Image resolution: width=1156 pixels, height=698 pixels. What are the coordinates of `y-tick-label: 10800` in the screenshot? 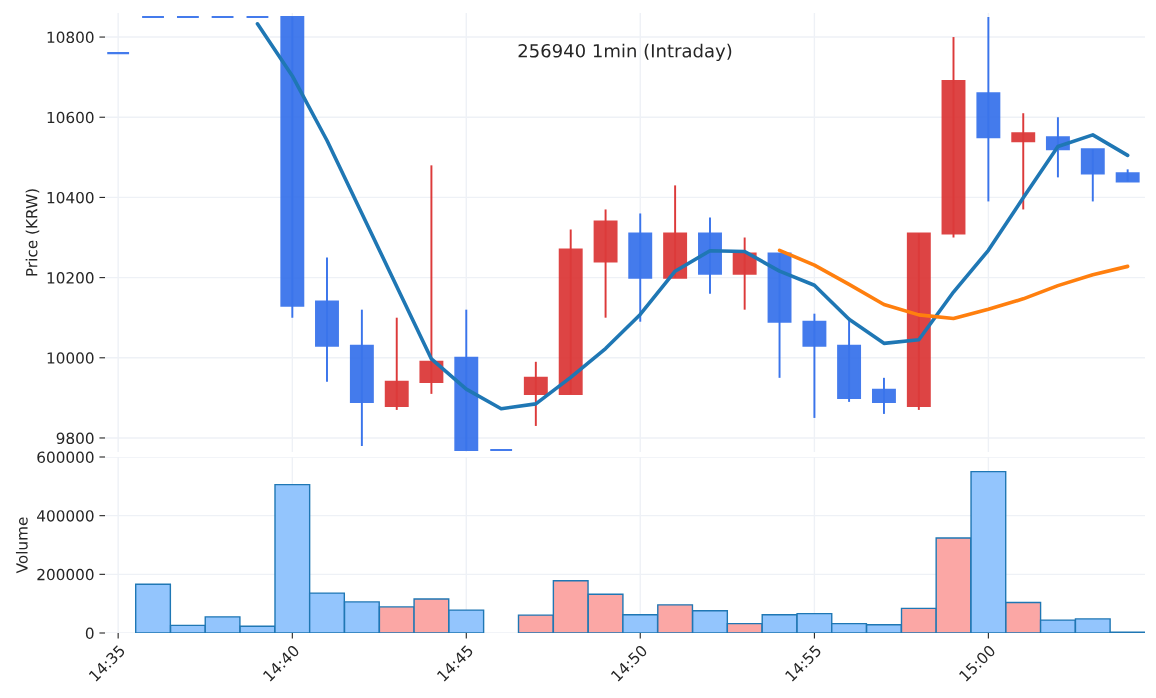 It's located at (70, 37).